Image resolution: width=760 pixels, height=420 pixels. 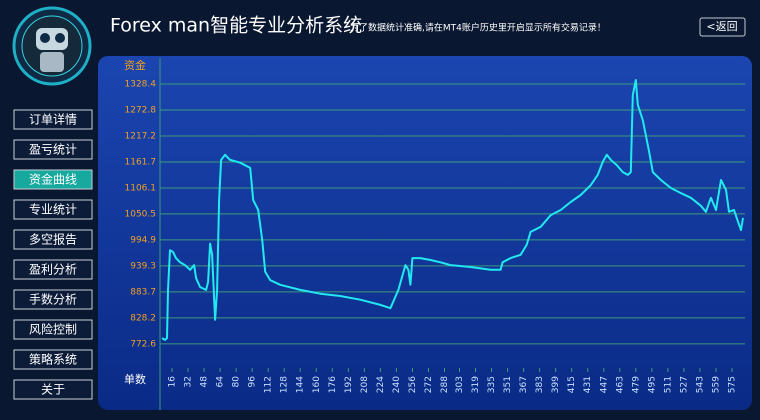 What do you see at coordinates (141, 136) in the screenshot?
I see `y-tick-label: 1217.2` at bounding box center [141, 136].